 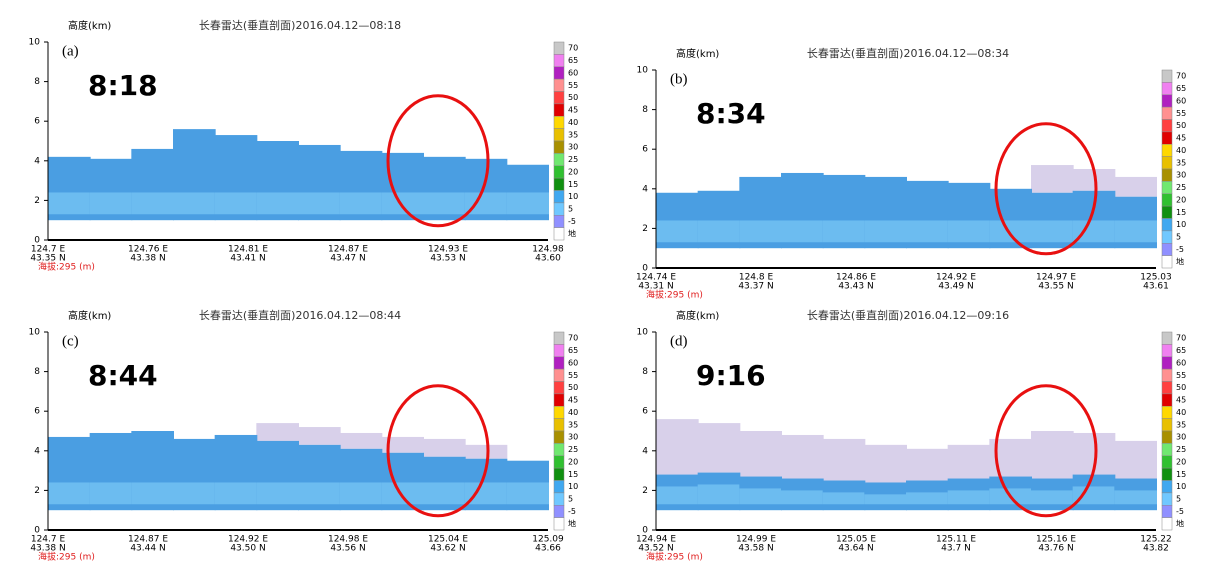 What do you see at coordinates (37, 82) in the screenshot?
I see `y-tick-label: 8` at bounding box center [37, 82].